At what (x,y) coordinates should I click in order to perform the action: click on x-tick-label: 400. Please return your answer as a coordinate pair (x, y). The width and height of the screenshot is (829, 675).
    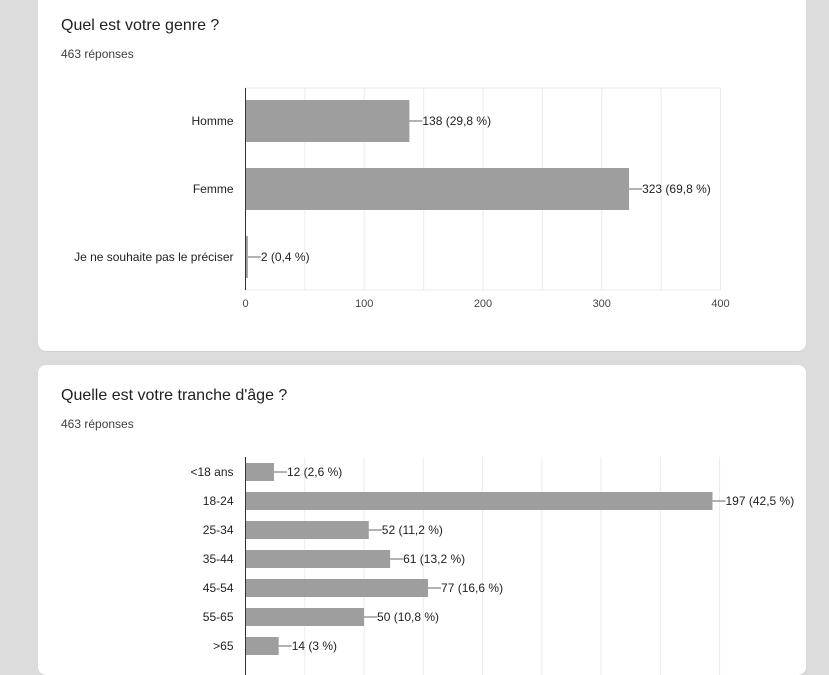
    Looking at the image, I should click on (720, 304).